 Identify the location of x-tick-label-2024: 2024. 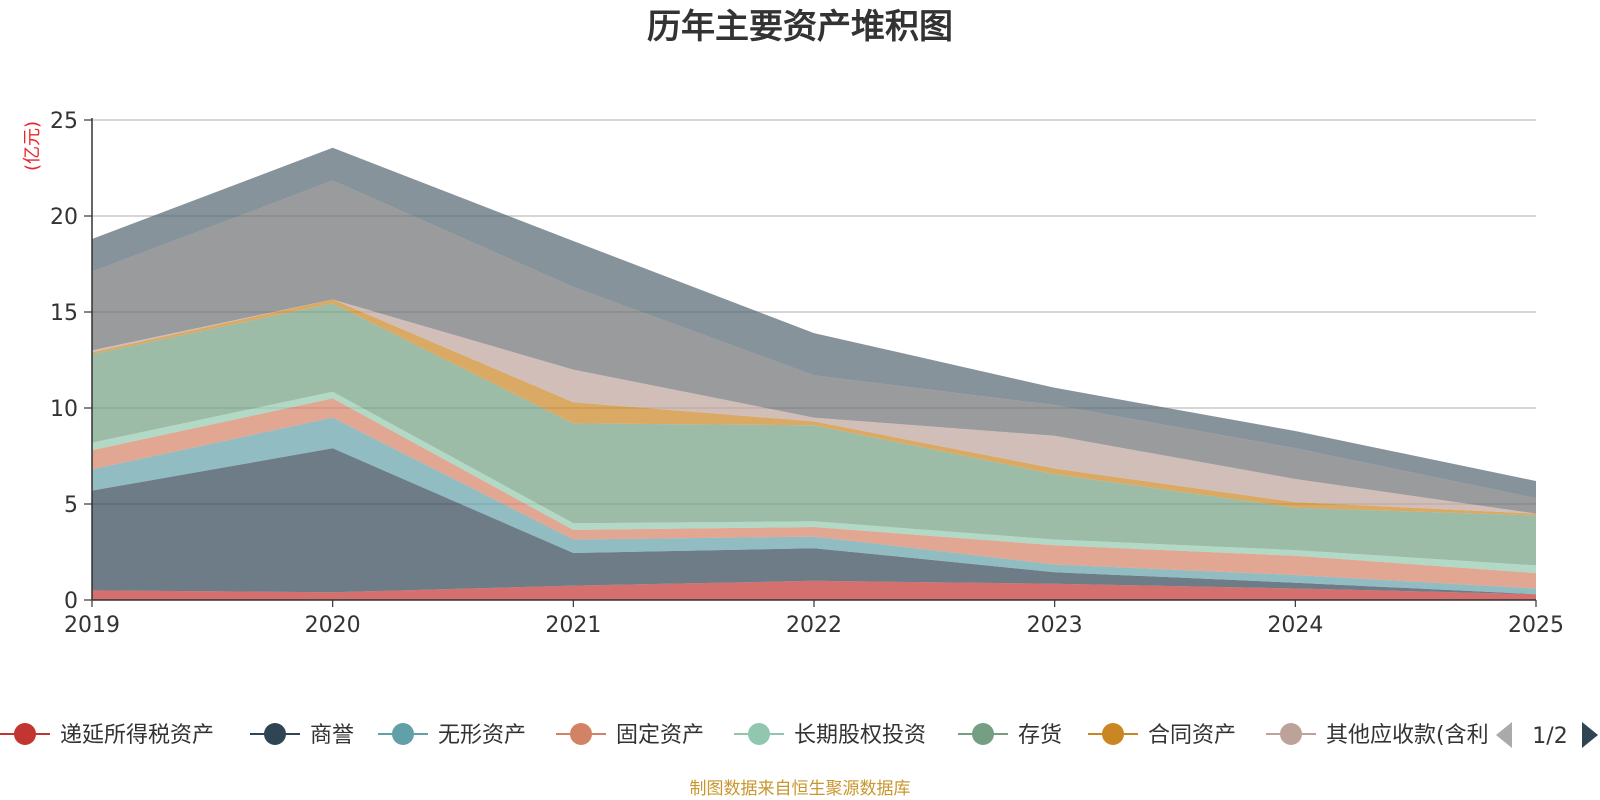
(1295, 625).